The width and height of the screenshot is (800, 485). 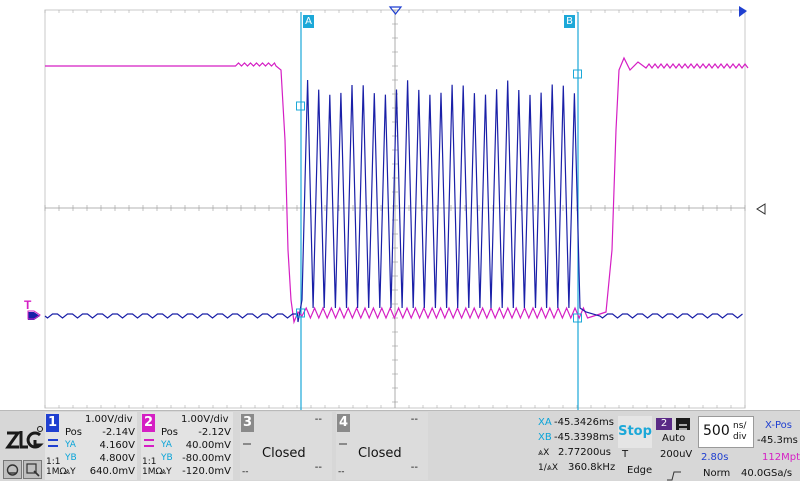 I want to click on trigger-panel: 2 Auto T 200uV Edge, so click(x=657, y=448).